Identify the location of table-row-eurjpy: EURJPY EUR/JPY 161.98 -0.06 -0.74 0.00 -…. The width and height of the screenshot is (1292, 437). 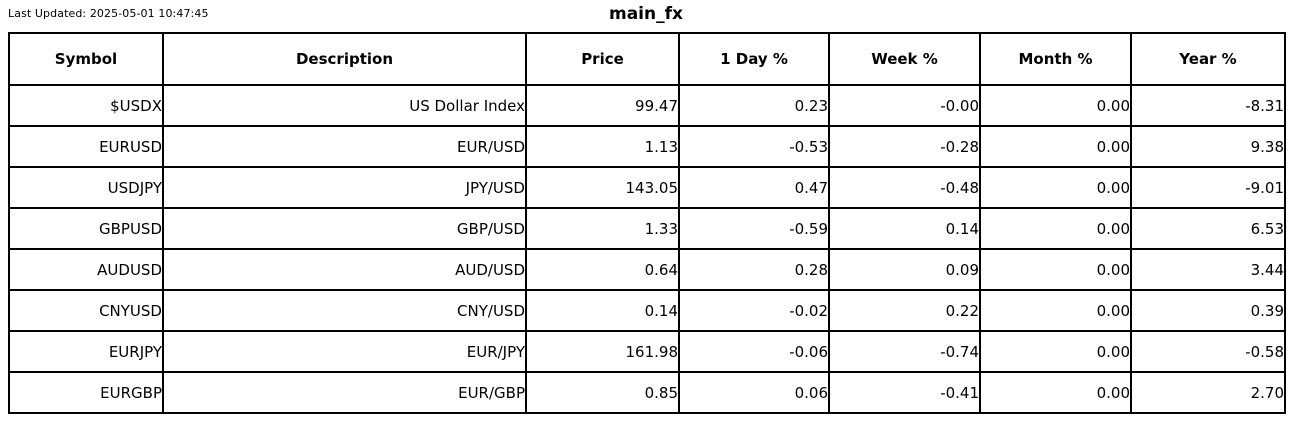
(647, 351).